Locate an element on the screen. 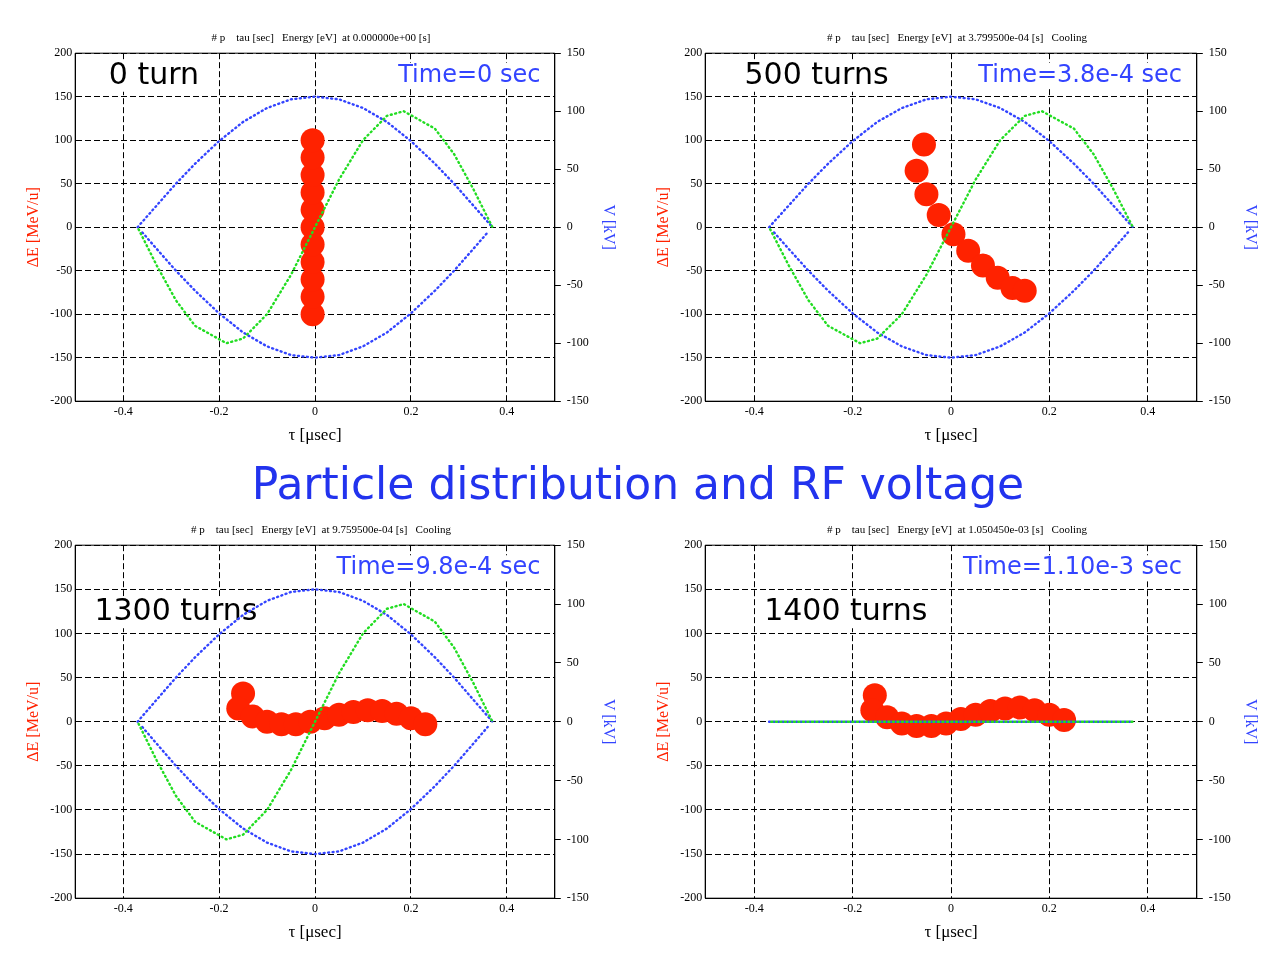 This screenshot has height=966, width=1276. annotation: 0 turn is located at coordinates (153, 73).